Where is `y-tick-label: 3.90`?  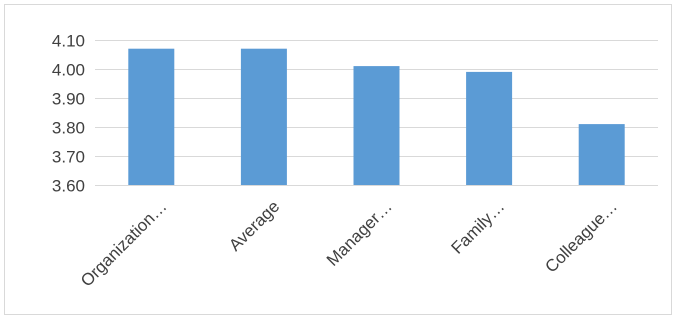 y-tick-label: 3.90 is located at coordinates (68, 99).